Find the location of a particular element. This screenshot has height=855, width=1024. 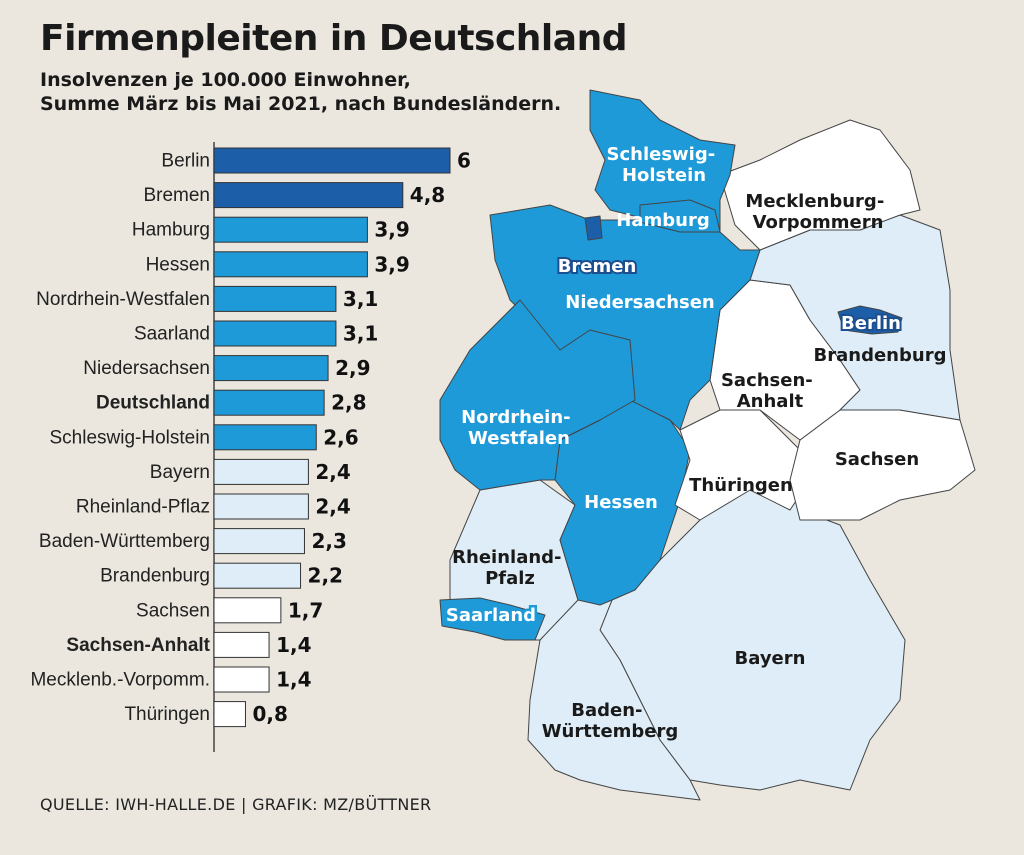

value-label-saarland: 3,1 is located at coordinates (360, 334).